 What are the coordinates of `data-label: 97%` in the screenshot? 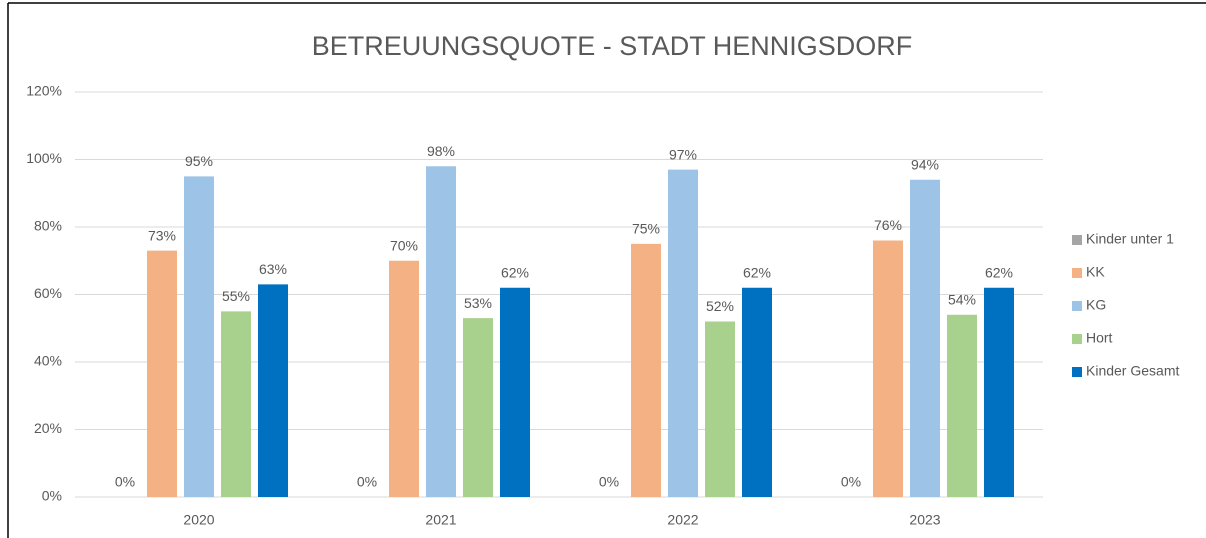 It's located at (683, 154).